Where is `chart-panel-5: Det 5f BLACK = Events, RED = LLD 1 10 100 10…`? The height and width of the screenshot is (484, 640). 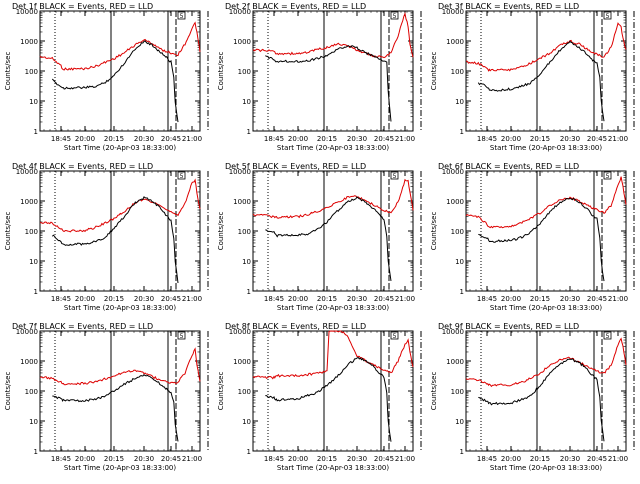 chart-panel-5: Det 5f BLACK = Events, RED = LLD 1 10 100 10… is located at coordinates (319, 237).